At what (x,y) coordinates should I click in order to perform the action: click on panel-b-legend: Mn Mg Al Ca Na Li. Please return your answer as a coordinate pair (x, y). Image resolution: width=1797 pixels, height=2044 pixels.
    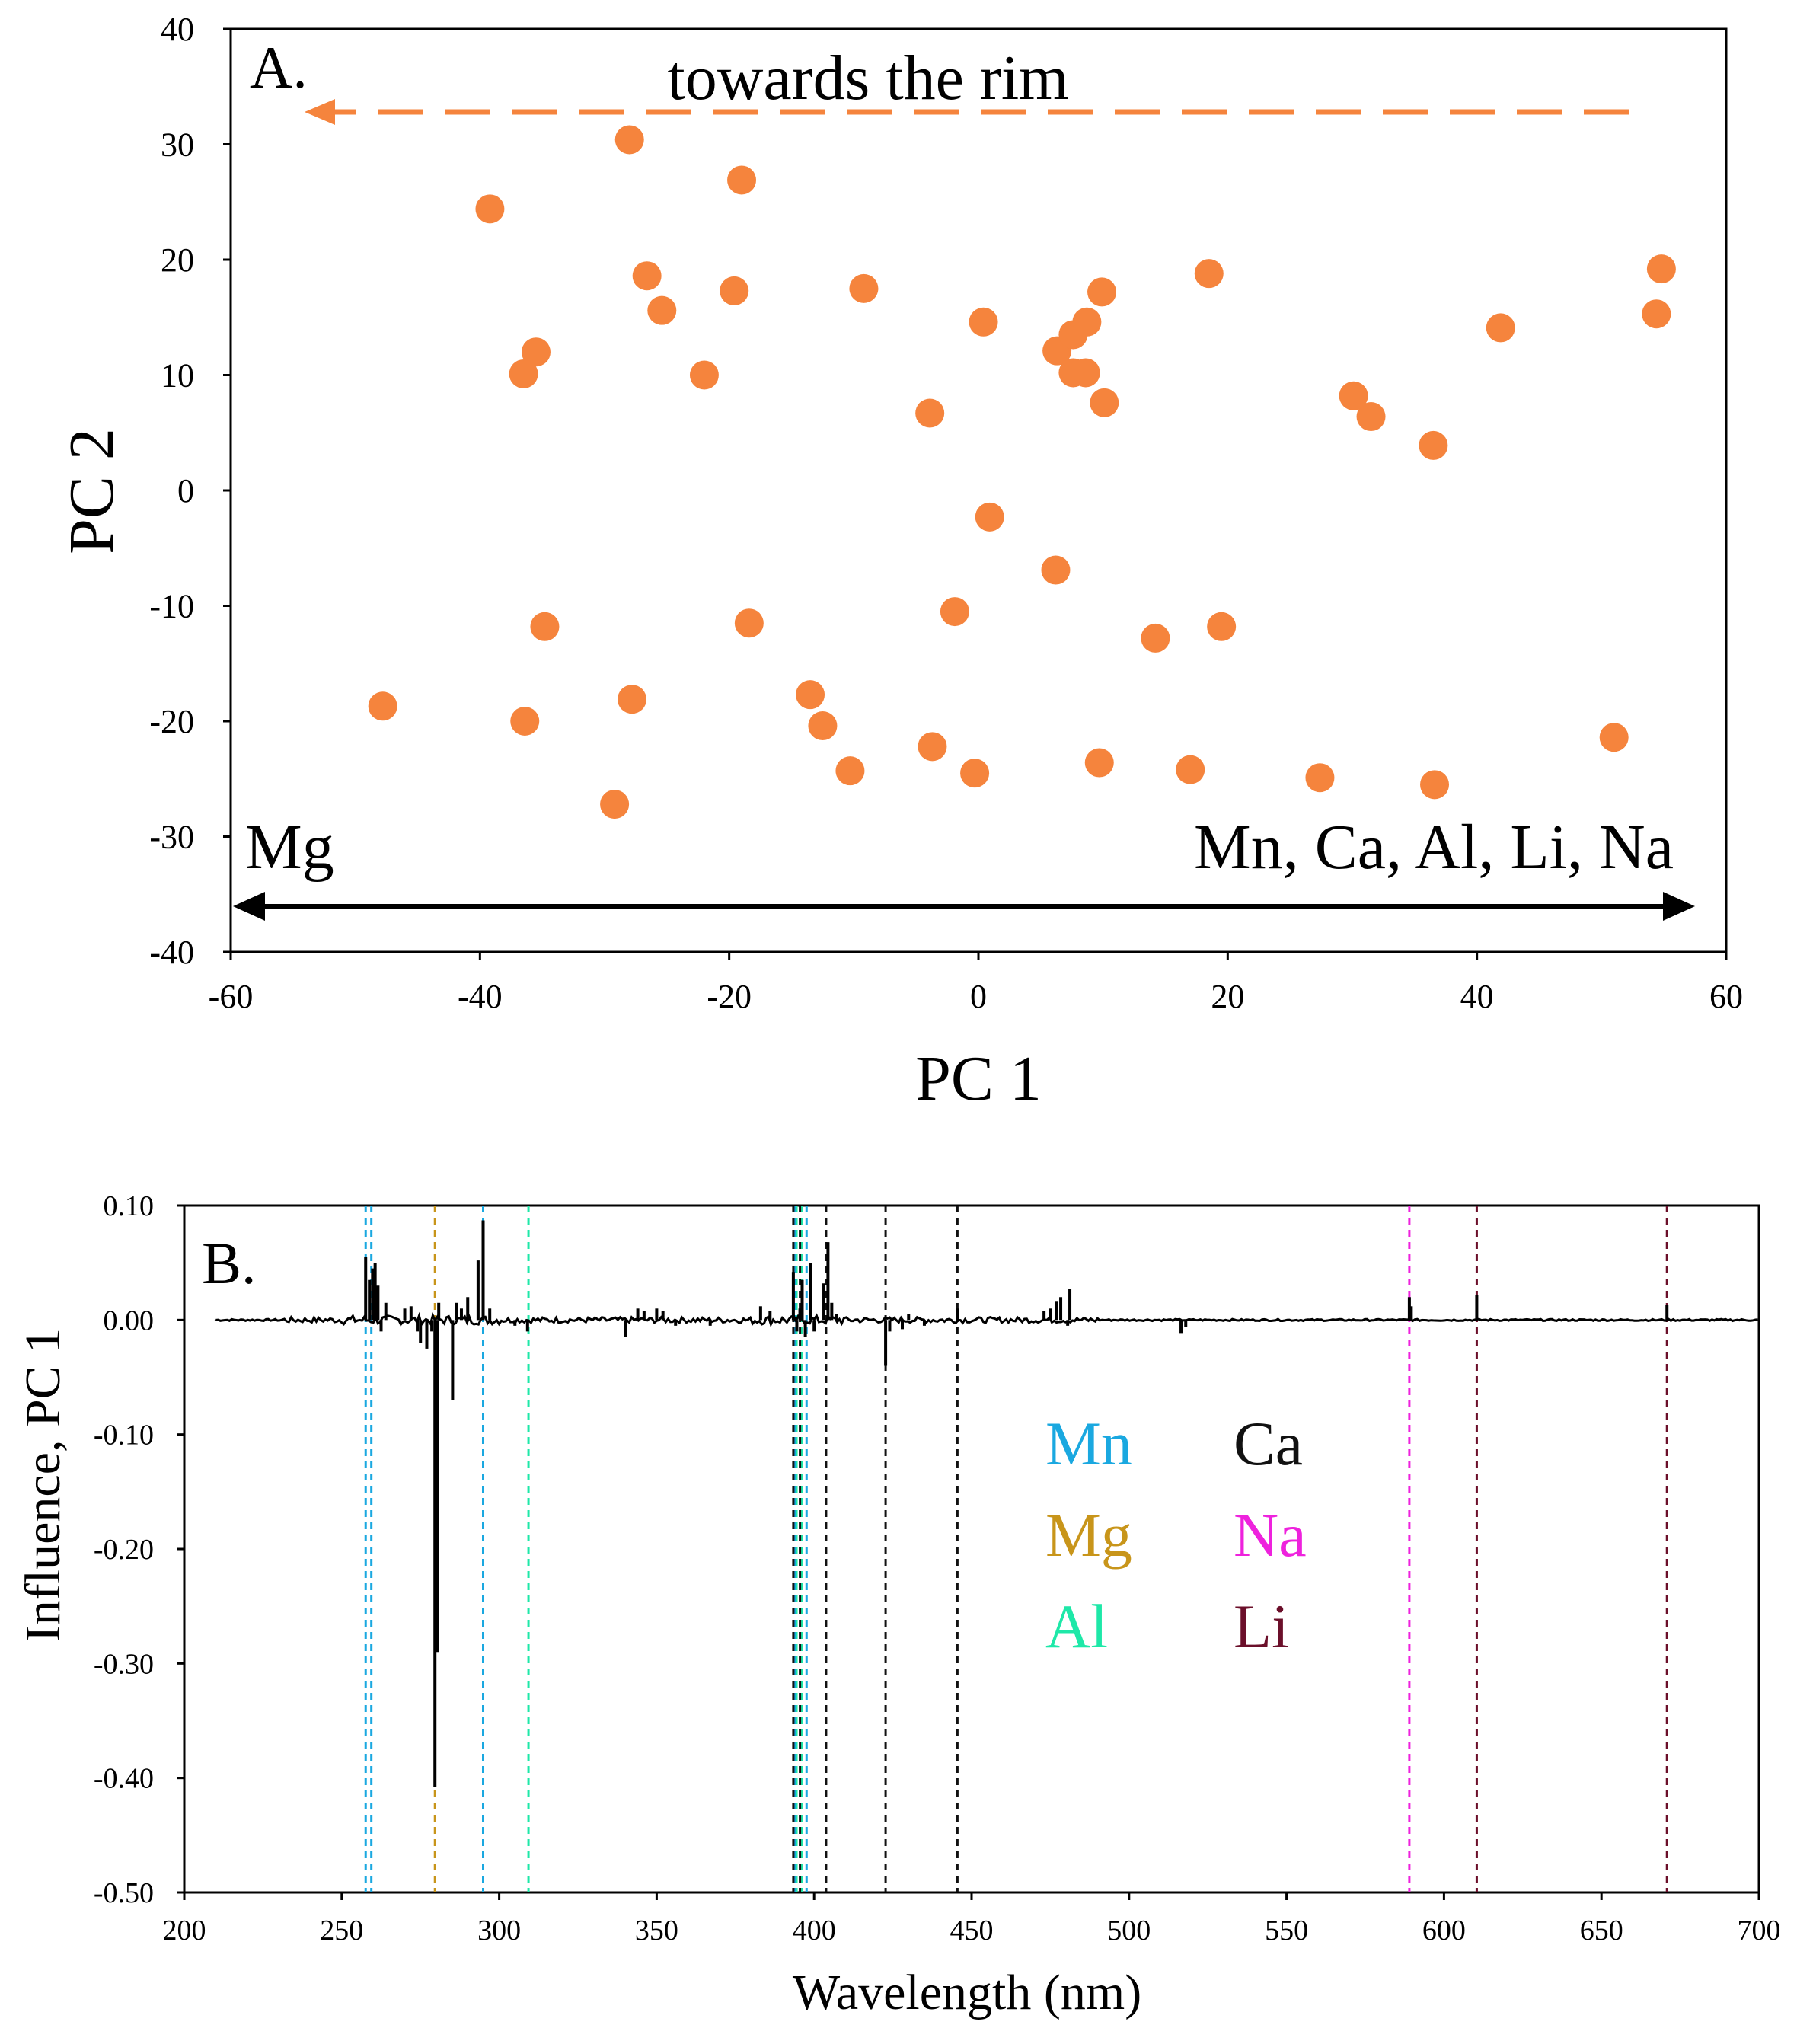
    Looking at the image, I should click on (1176, 1535).